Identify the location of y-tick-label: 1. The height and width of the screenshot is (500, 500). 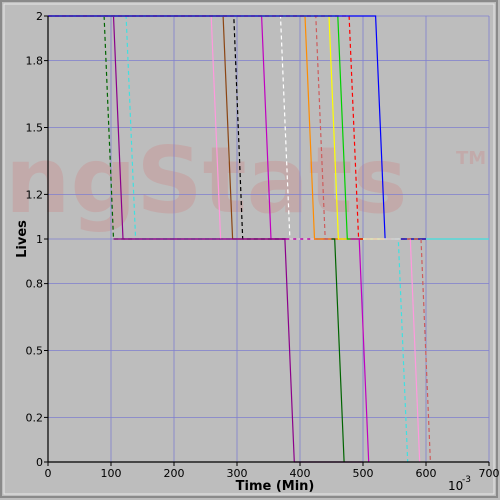
(39, 239).